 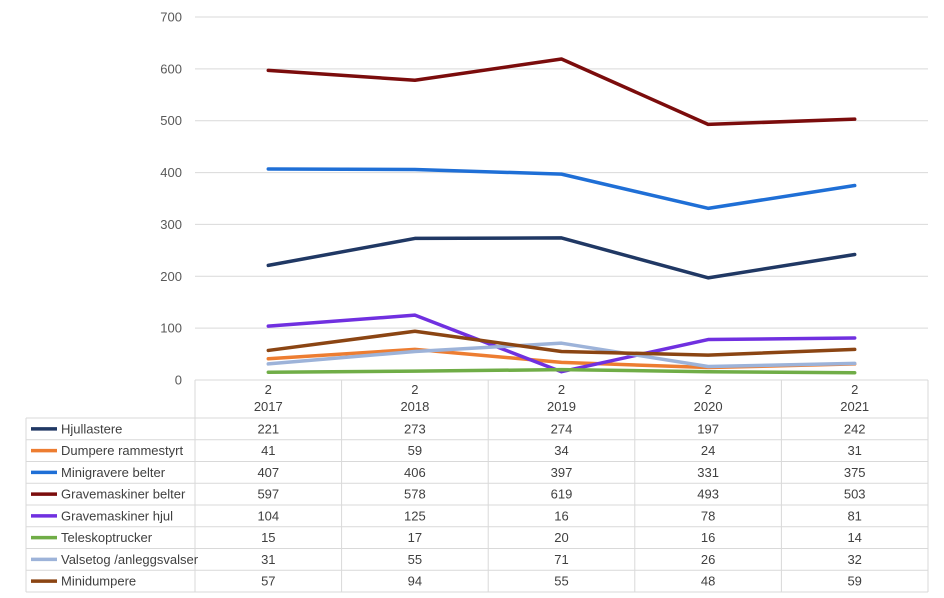 What do you see at coordinates (113, 472) in the screenshot?
I see `legend-label: Minigravere belter` at bounding box center [113, 472].